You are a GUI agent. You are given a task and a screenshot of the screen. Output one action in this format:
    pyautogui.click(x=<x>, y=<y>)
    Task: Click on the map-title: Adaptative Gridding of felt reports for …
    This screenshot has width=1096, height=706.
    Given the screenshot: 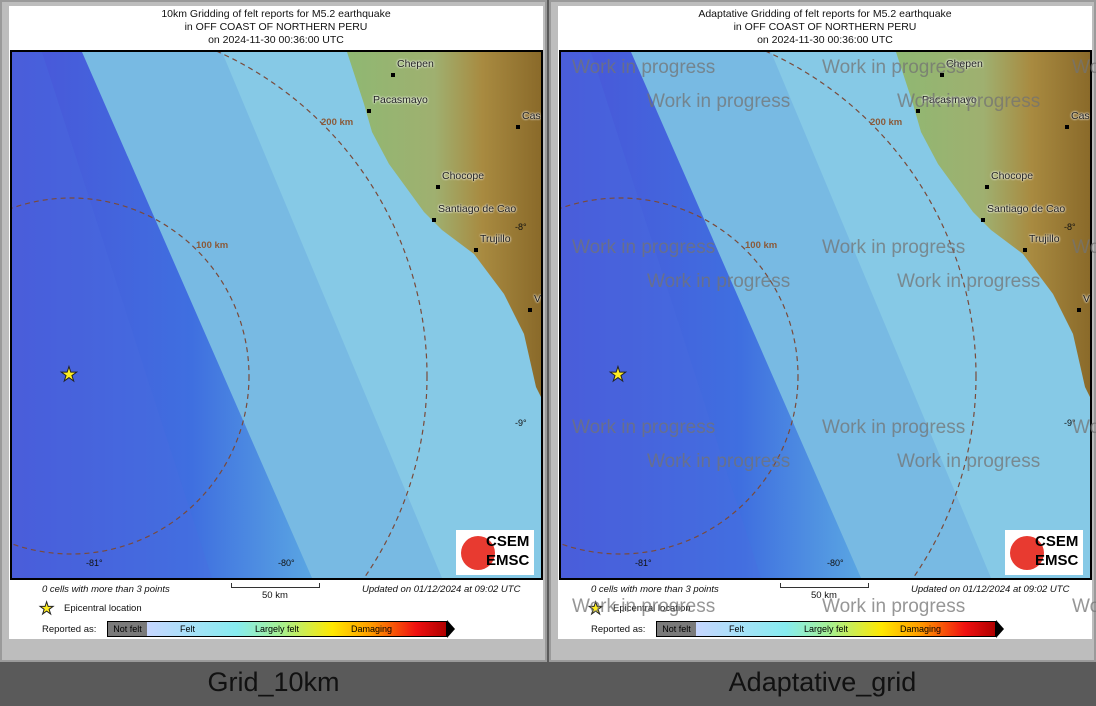 What is the action you would take?
    pyautogui.click(x=825, y=27)
    